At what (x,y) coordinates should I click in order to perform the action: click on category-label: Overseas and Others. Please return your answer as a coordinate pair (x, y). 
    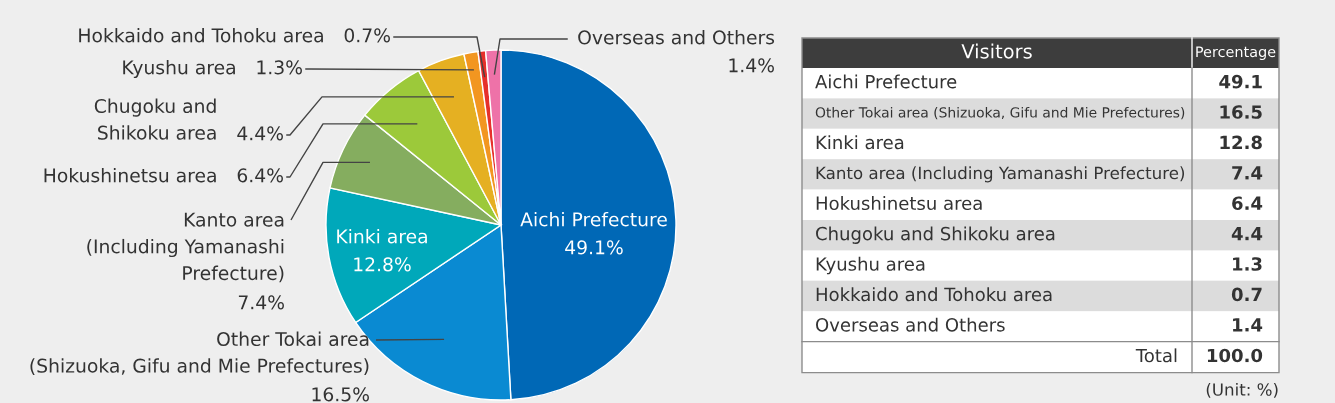
    Looking at the image, I should click on (910, 324).